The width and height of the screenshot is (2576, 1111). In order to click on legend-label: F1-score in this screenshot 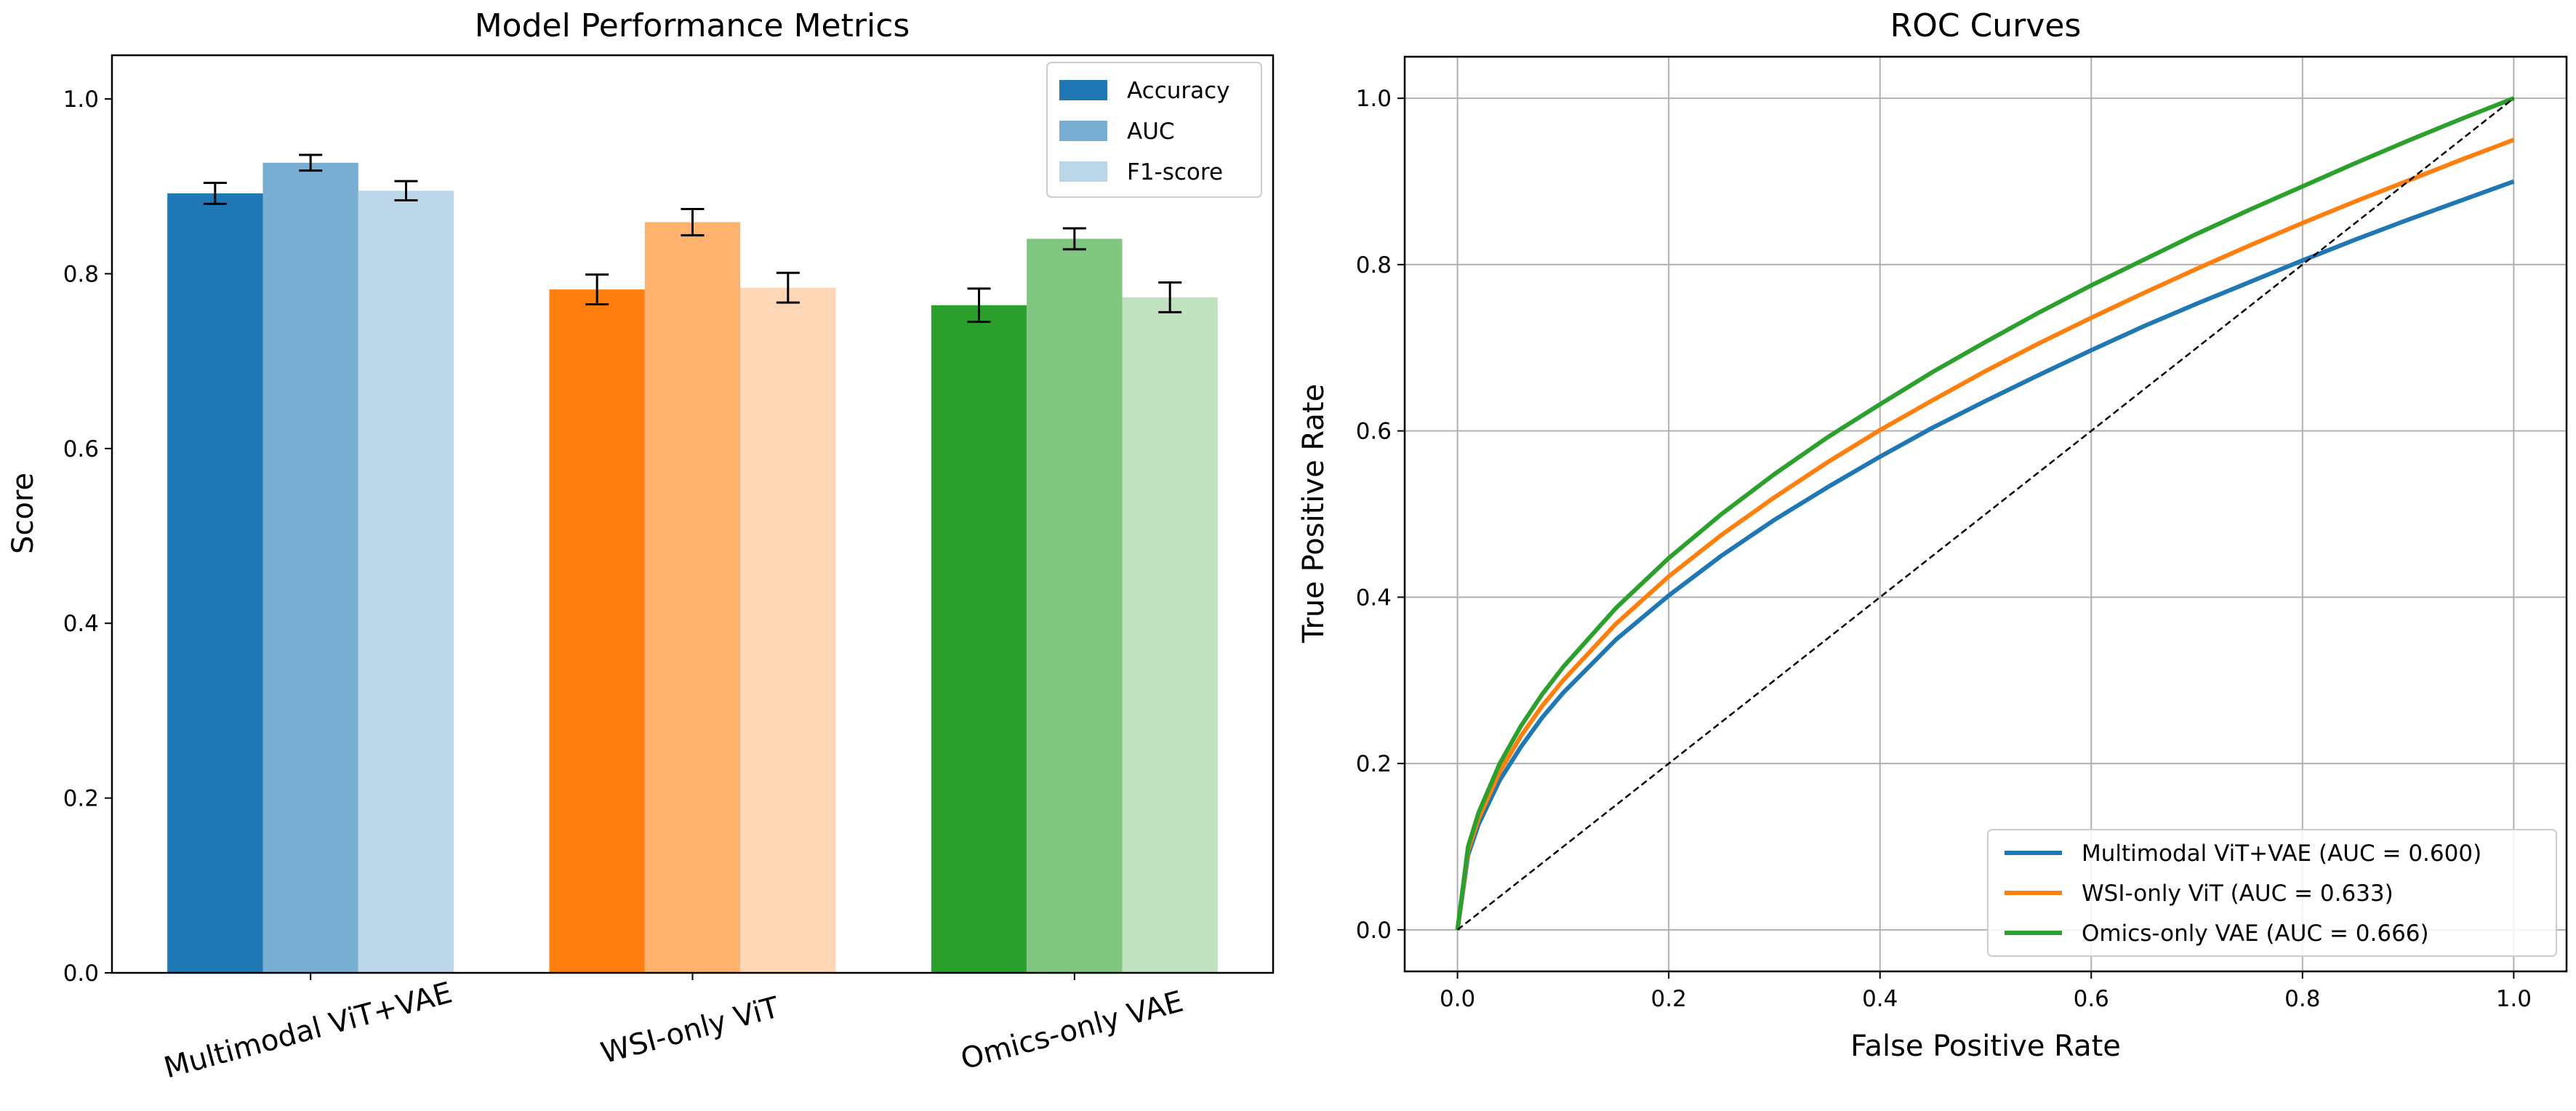, I will do `click(1175, 172)`.